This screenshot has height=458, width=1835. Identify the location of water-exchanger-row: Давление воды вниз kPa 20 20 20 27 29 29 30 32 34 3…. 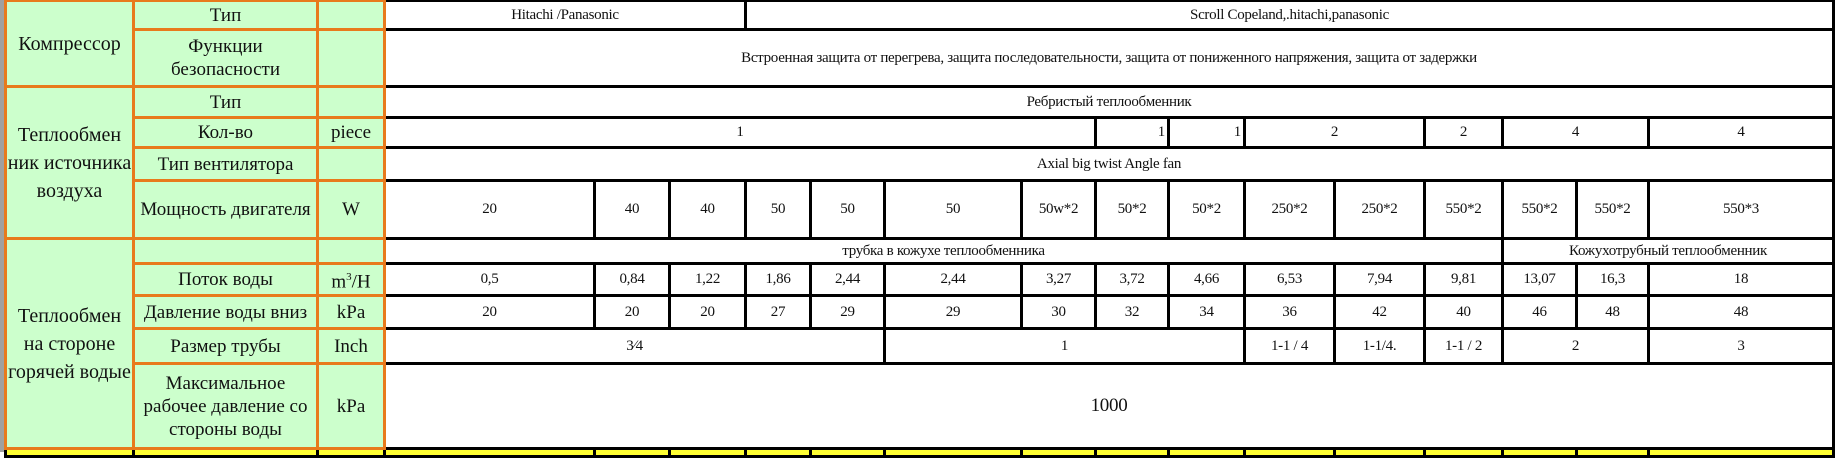
(920, 312).